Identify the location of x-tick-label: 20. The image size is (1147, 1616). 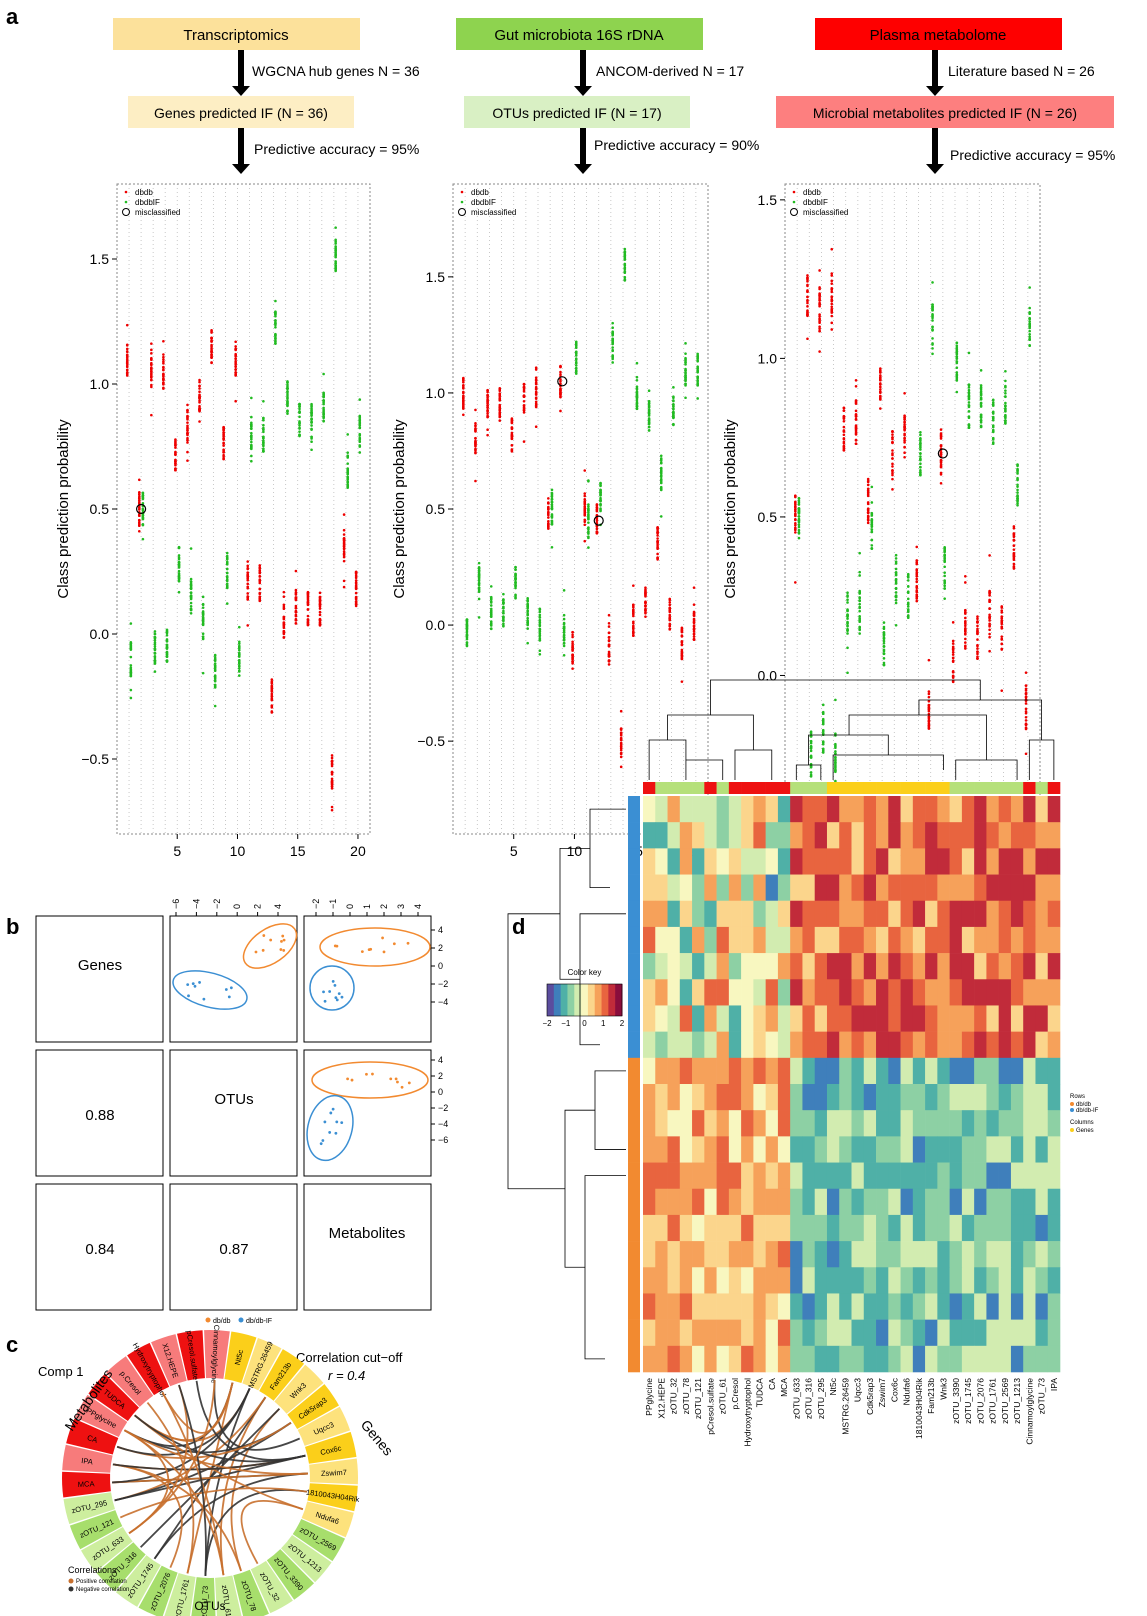
(358, 851).